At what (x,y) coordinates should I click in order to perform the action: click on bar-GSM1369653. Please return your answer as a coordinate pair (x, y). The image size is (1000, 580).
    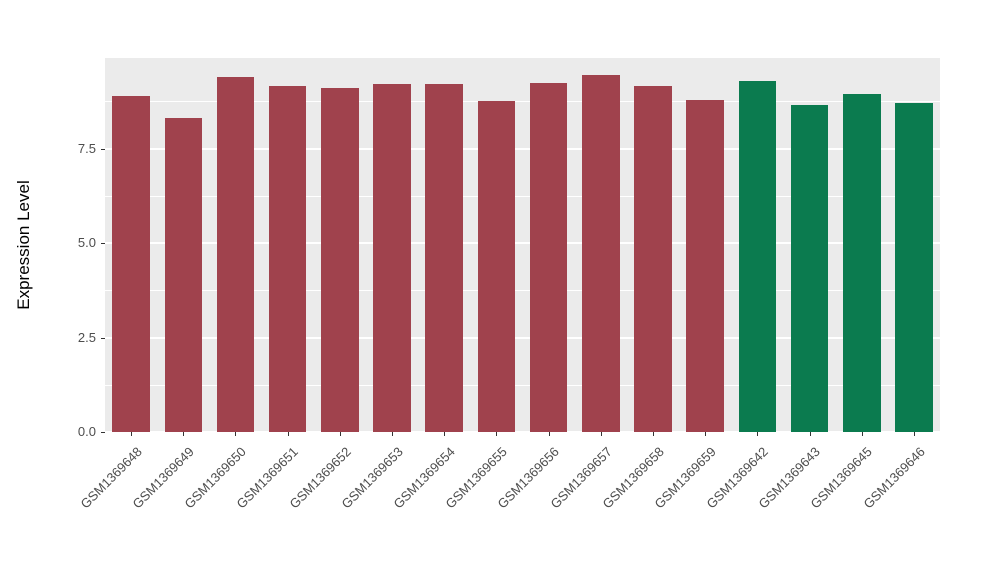
    Looking at the image, I should click on (392, 258).